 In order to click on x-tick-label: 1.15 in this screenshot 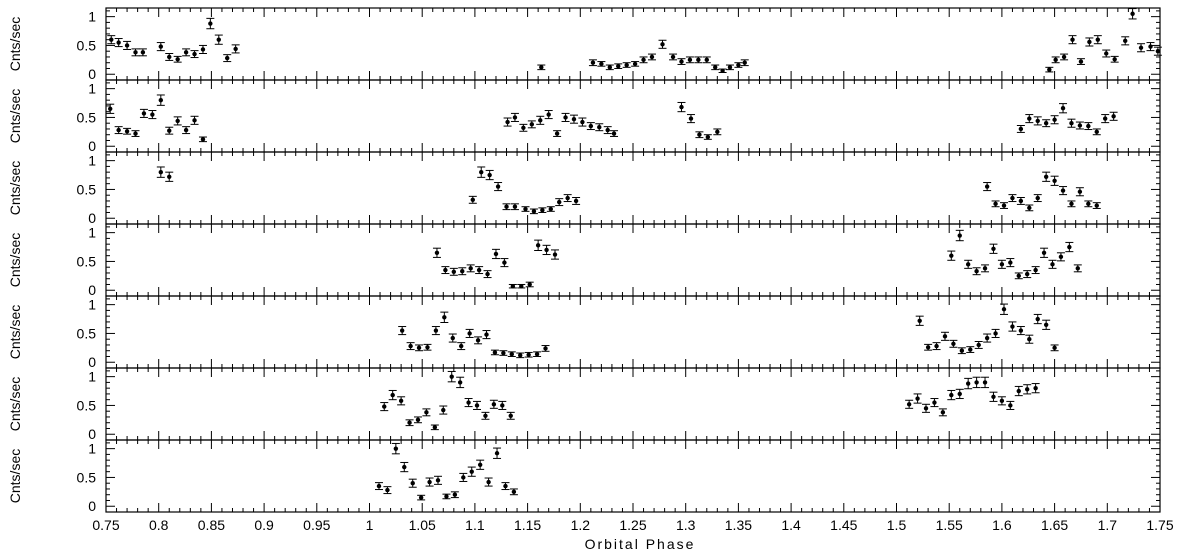, I will do `click(527, 525)`.